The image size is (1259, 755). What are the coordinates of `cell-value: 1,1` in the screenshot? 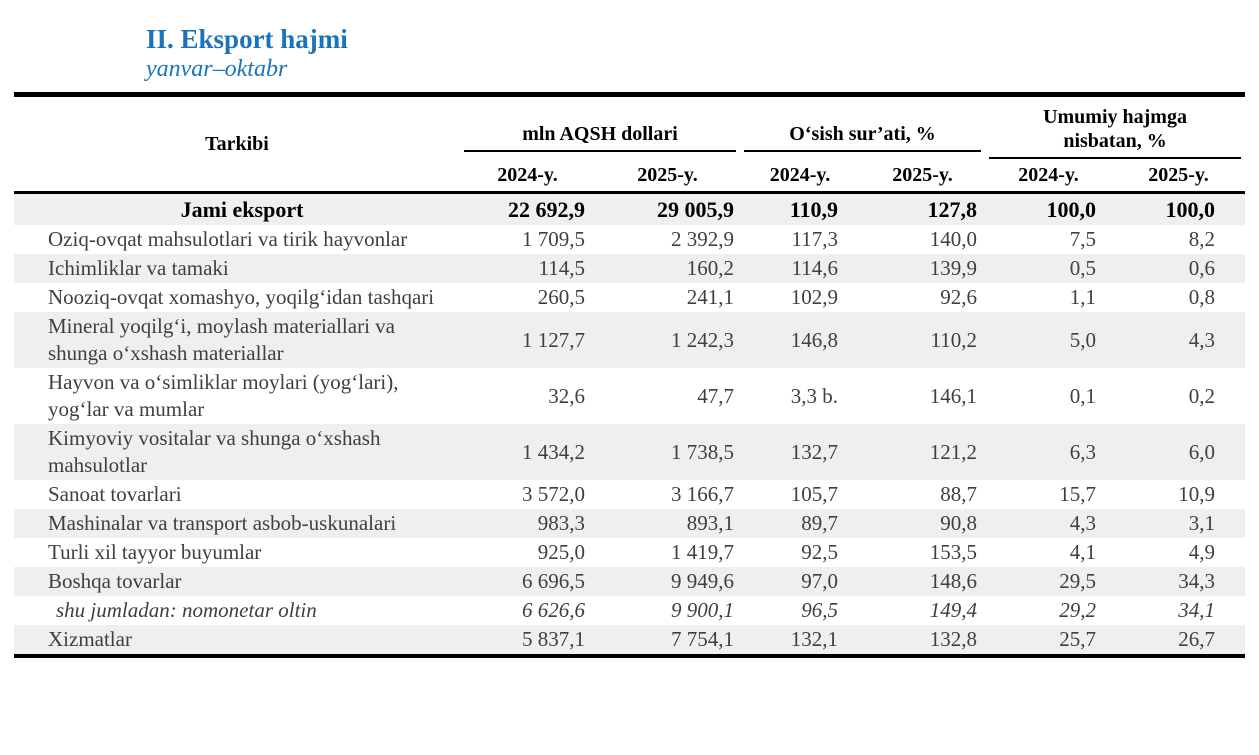 It's located at (1083, 297).